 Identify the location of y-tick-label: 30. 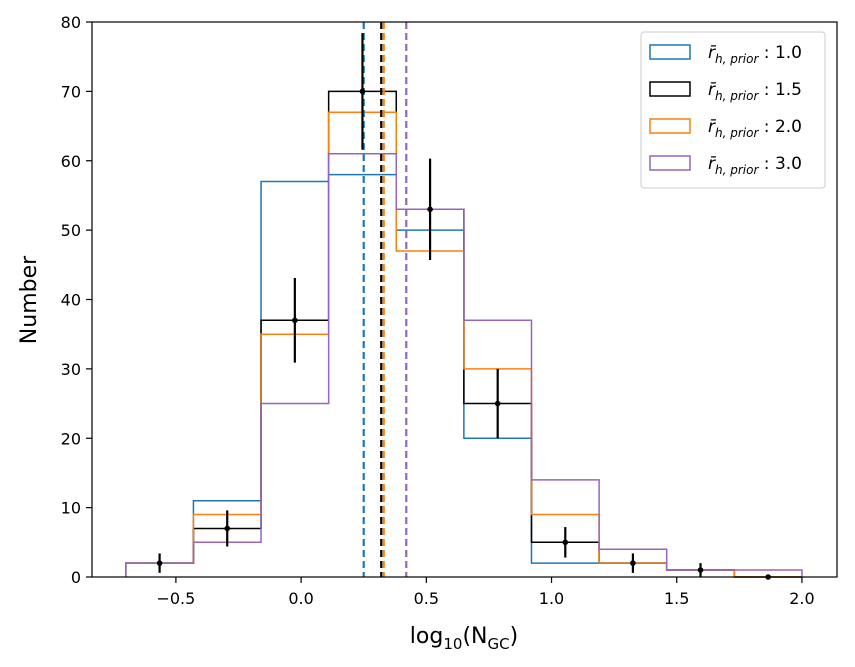
(71, 369).